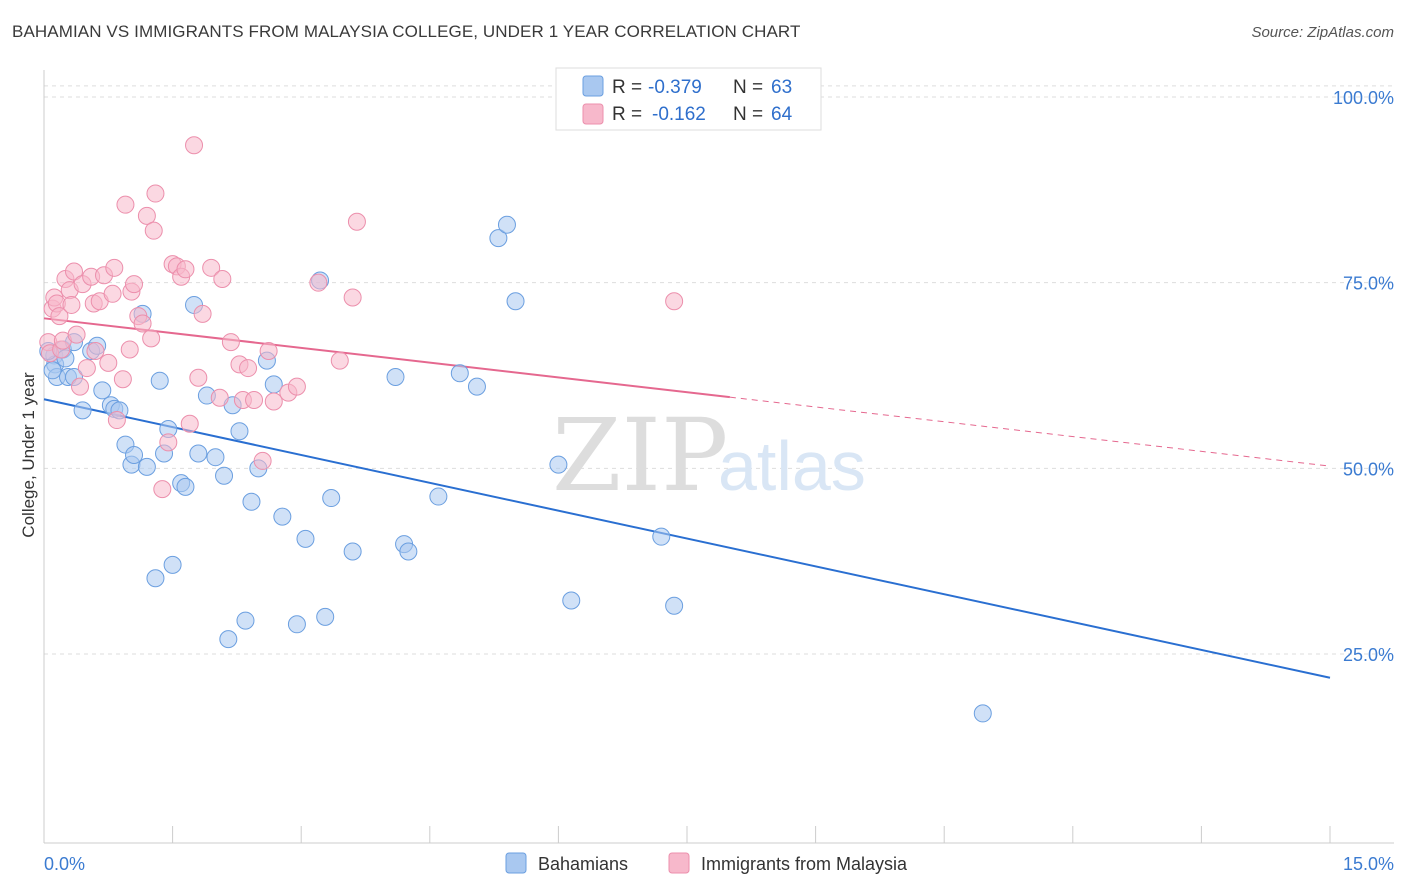 This screenshot has height=892, width=1406. Describe the element at coordinates (1368, 284) in the screenshot. I see `y-tick-label-75: 75.0%` at that location.